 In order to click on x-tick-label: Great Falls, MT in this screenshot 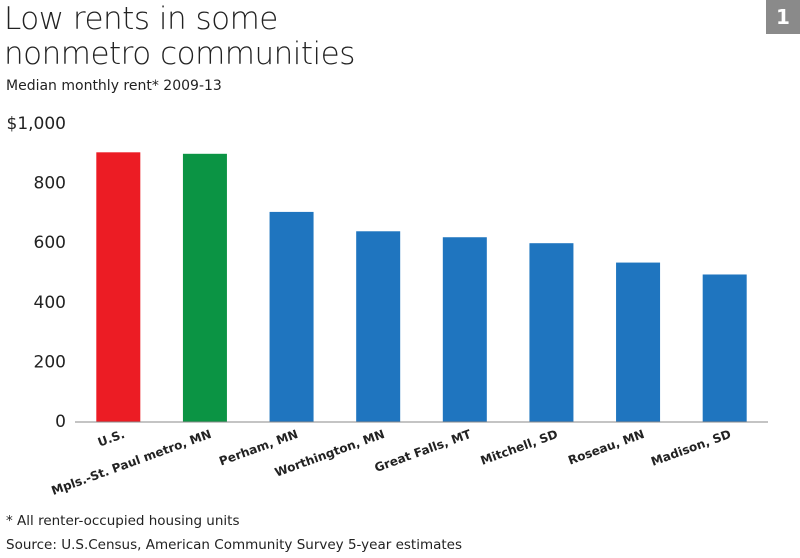, I will do `click(423, 451)`.